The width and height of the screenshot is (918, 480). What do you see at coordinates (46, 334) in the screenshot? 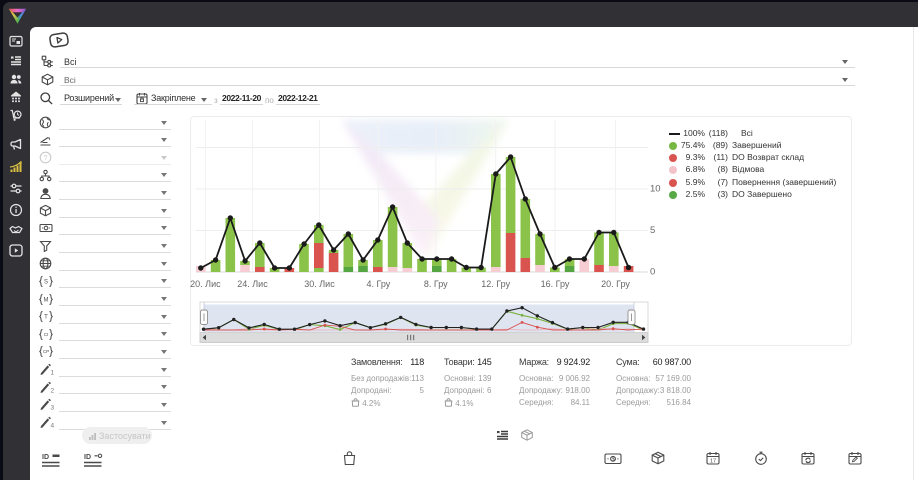
I see `svg-text: CI` at bounding box center [46, 334].